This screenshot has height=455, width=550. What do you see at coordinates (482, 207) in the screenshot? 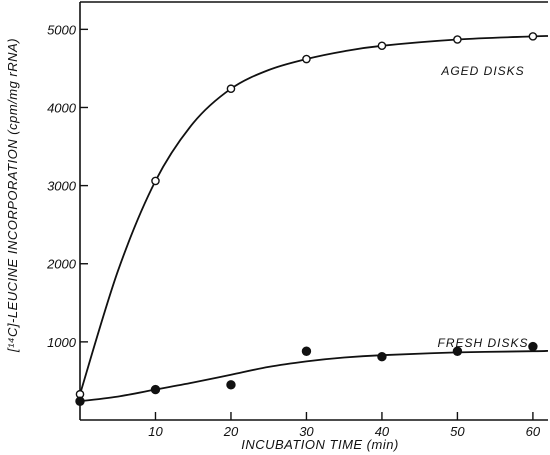
I see `series-labels: AGED DISKS FRESH DISKS` at bounding box center [482, 207].